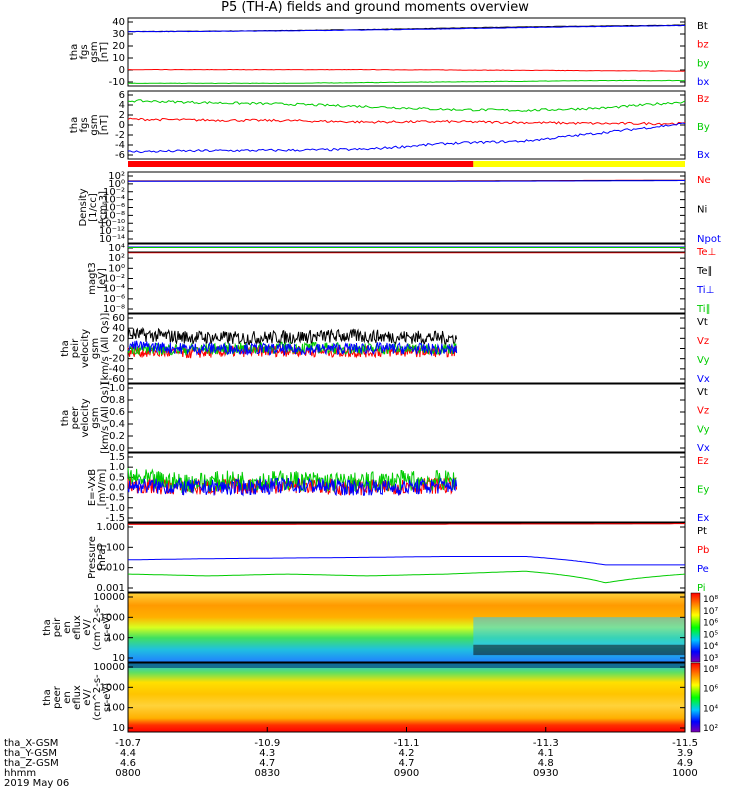  What do you see at coordinates (36, 783) in the screenshot?
I see `x-axis-date: 2019 May 06` at bounding box center [36, 783].